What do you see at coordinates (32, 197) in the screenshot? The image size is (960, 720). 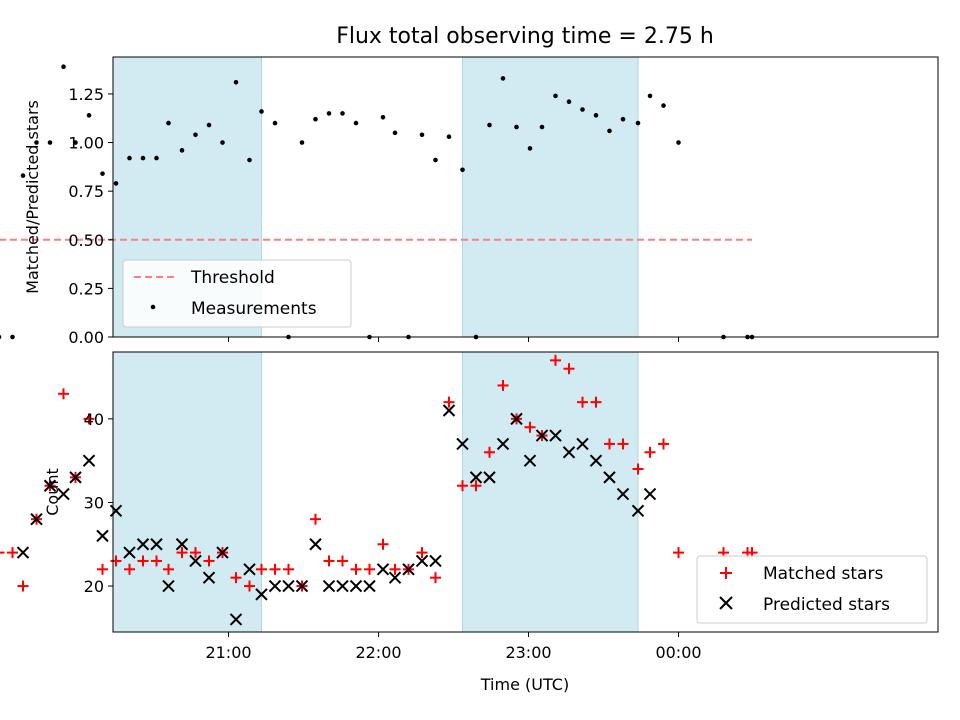 I see `top-y-axis-label: Matched/Predicted stars` at bounding box center [32, 197].